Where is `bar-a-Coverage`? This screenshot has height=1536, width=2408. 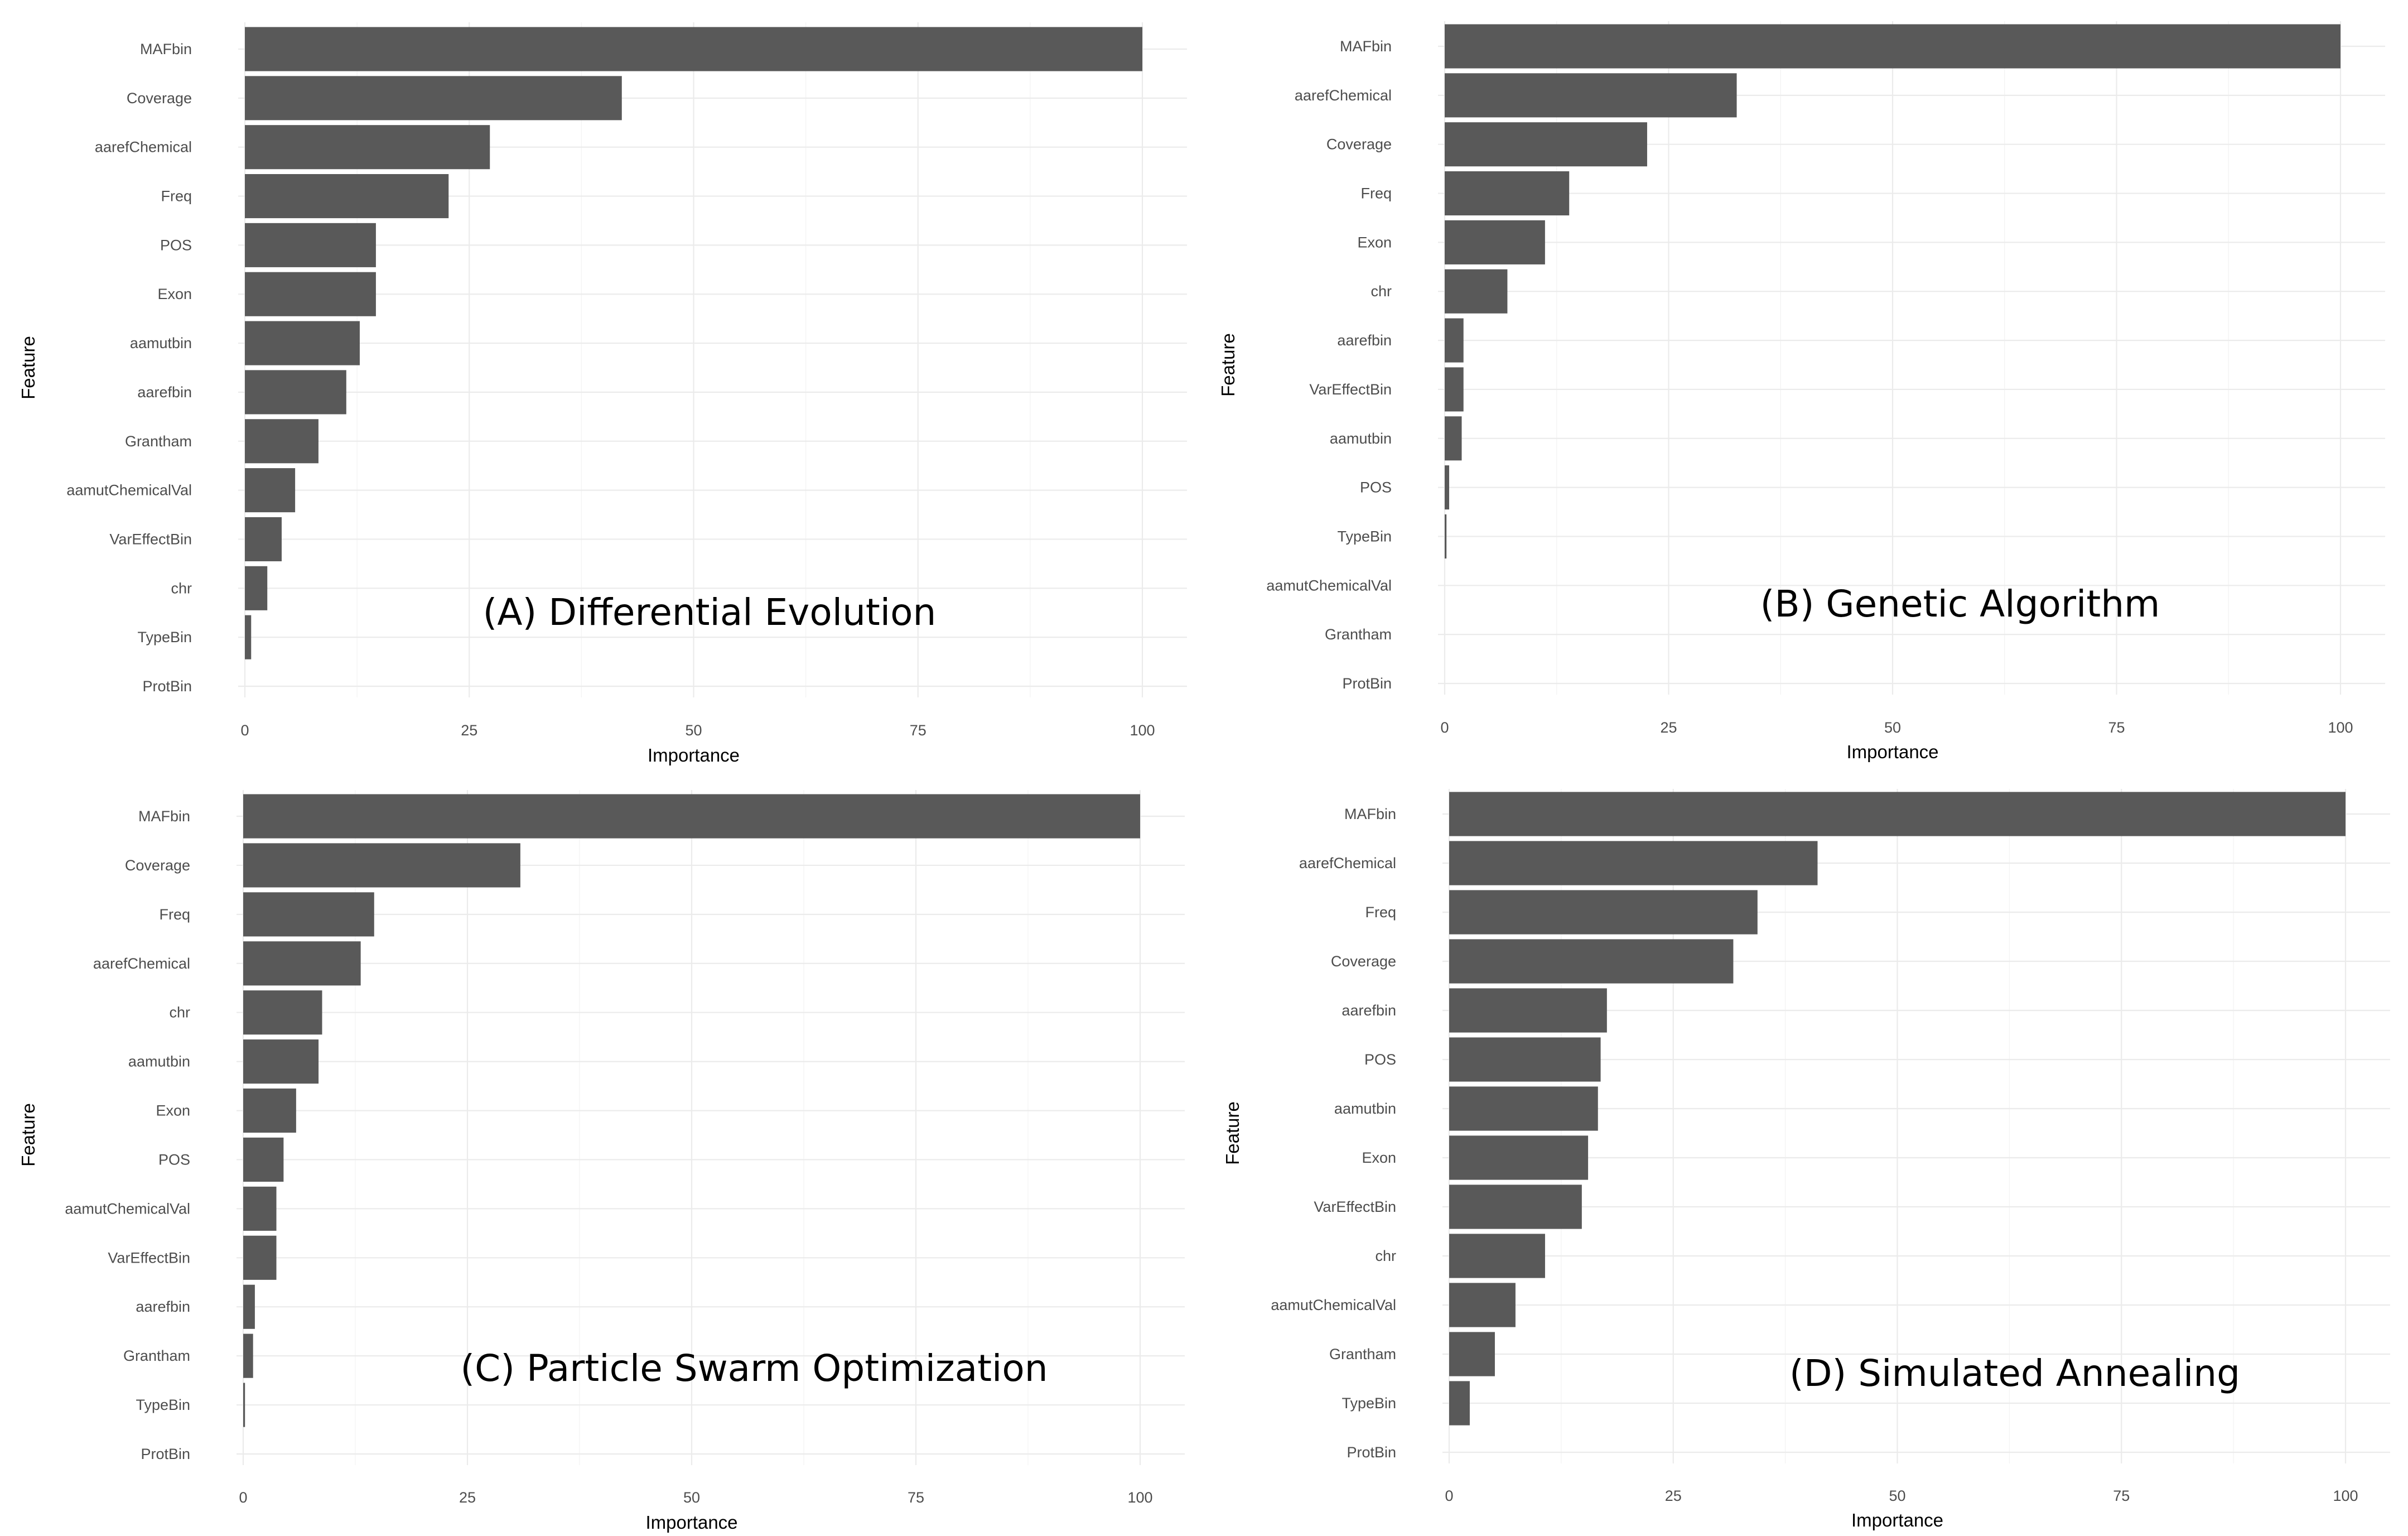
bar-a-Coverage is located at coordinates (433, 98).